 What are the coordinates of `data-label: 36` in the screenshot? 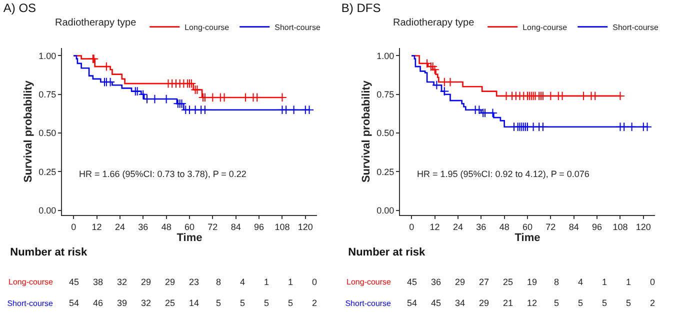 It's located at (436, 282).